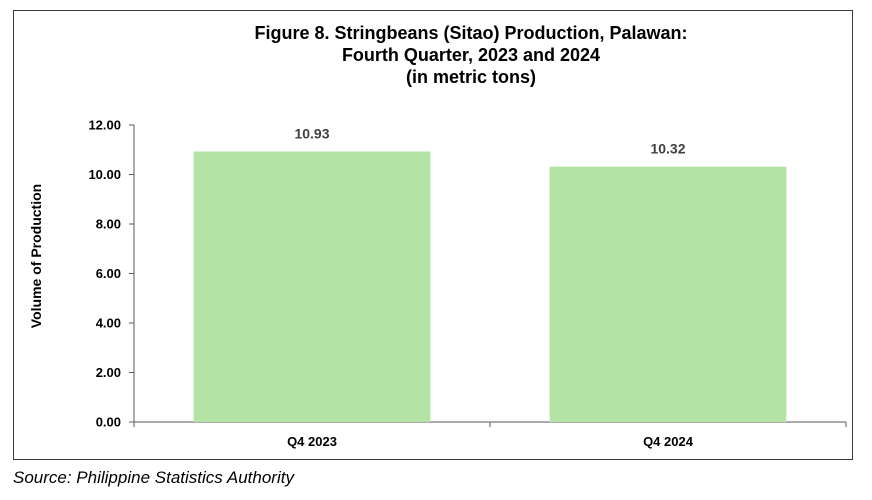 The width and height of the screenshot is (872, 500). Describe the element at coordinates (108, 372) in the screenshot. I see `y-tick-label: 2.00` at that location.